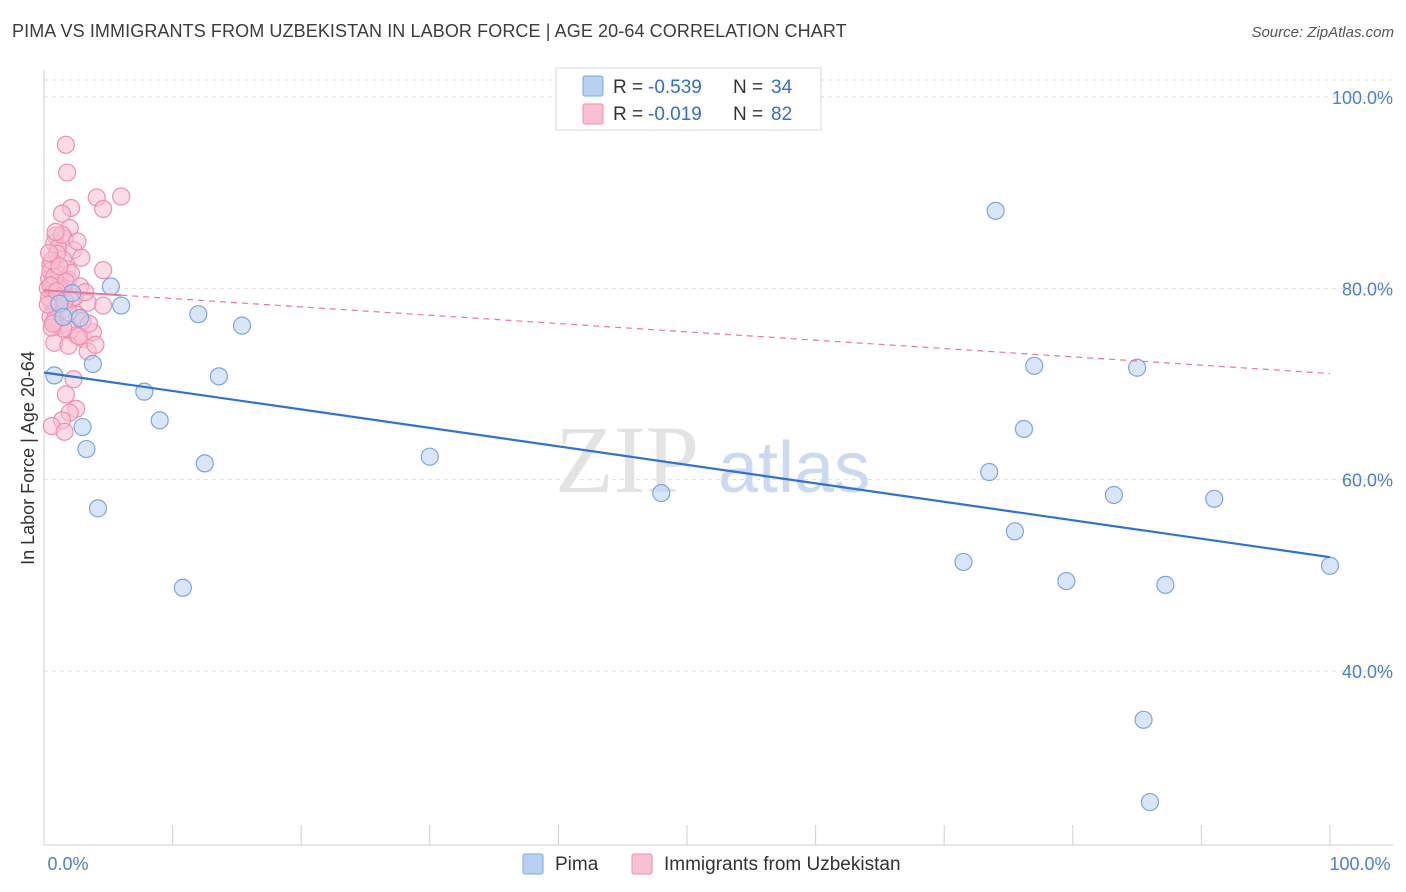 Image resolution: width=1406 pixels, height=892 pixels. I want to click on y-tick-label-40: 40.0%, so click(1367, 672).